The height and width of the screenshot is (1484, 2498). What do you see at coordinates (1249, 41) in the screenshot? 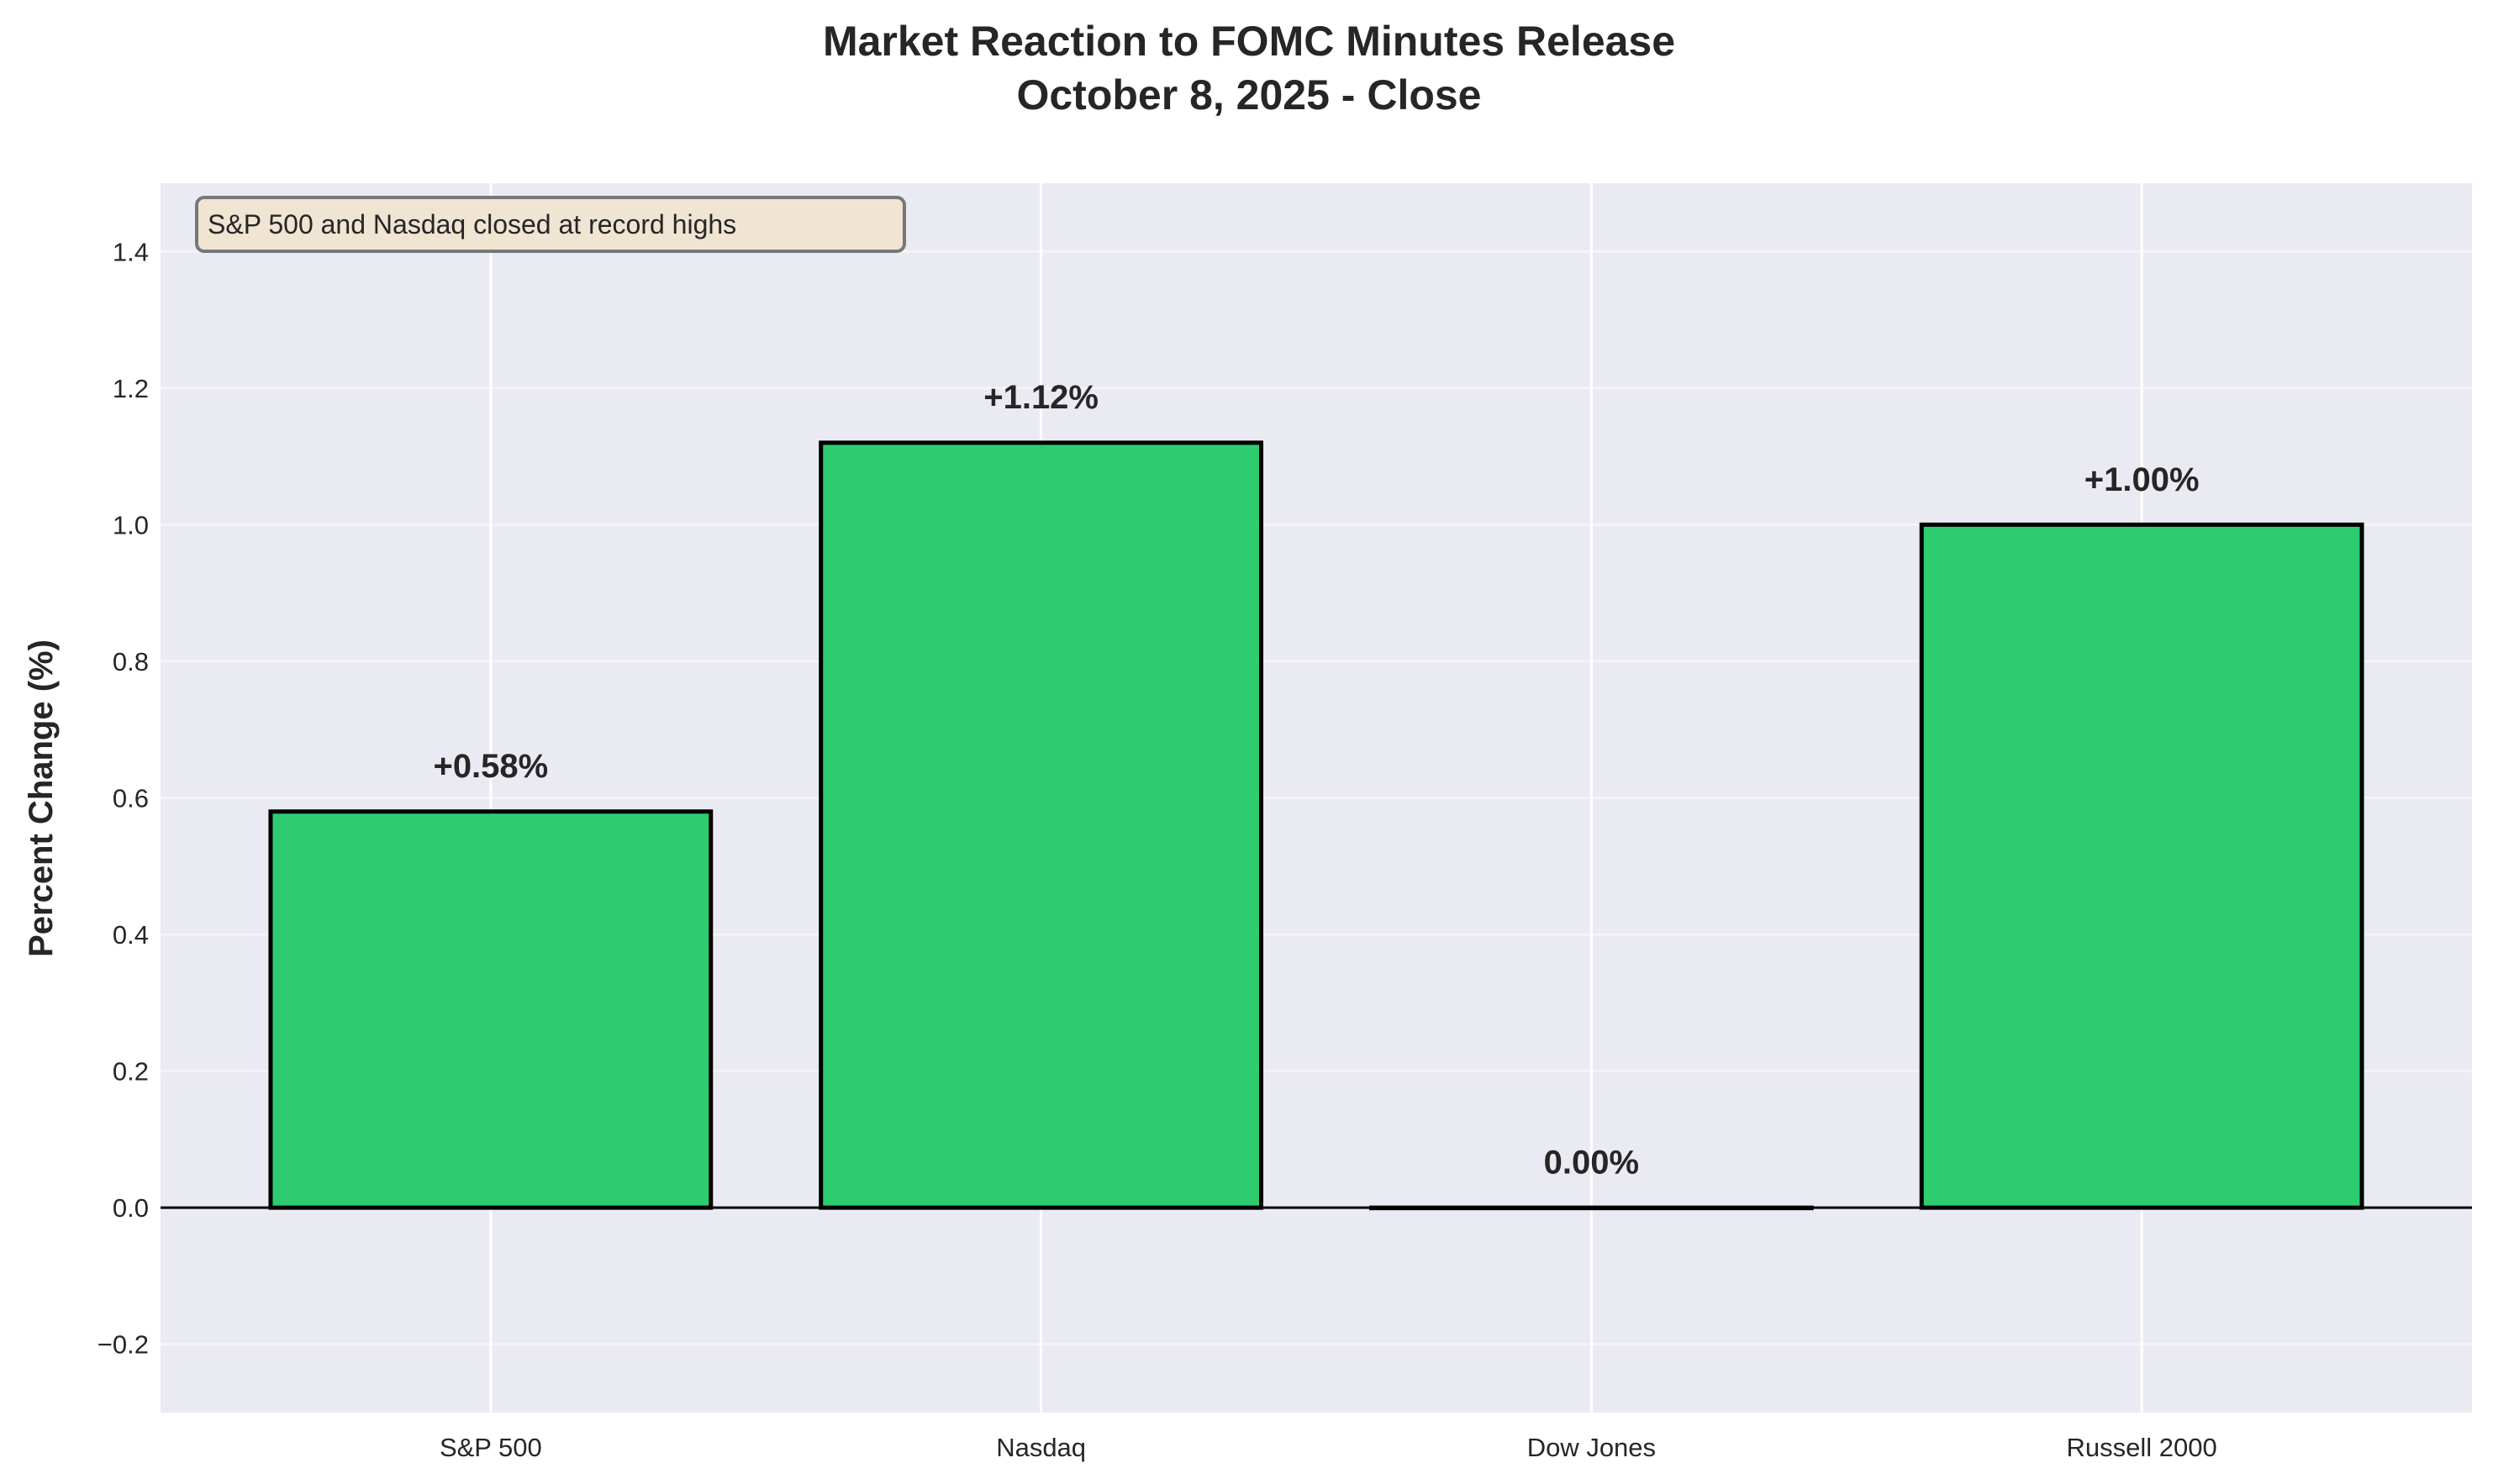
I see `chart-title: Market Reaction to FOMC Minutes Release` at bounding box center [1249, 41].